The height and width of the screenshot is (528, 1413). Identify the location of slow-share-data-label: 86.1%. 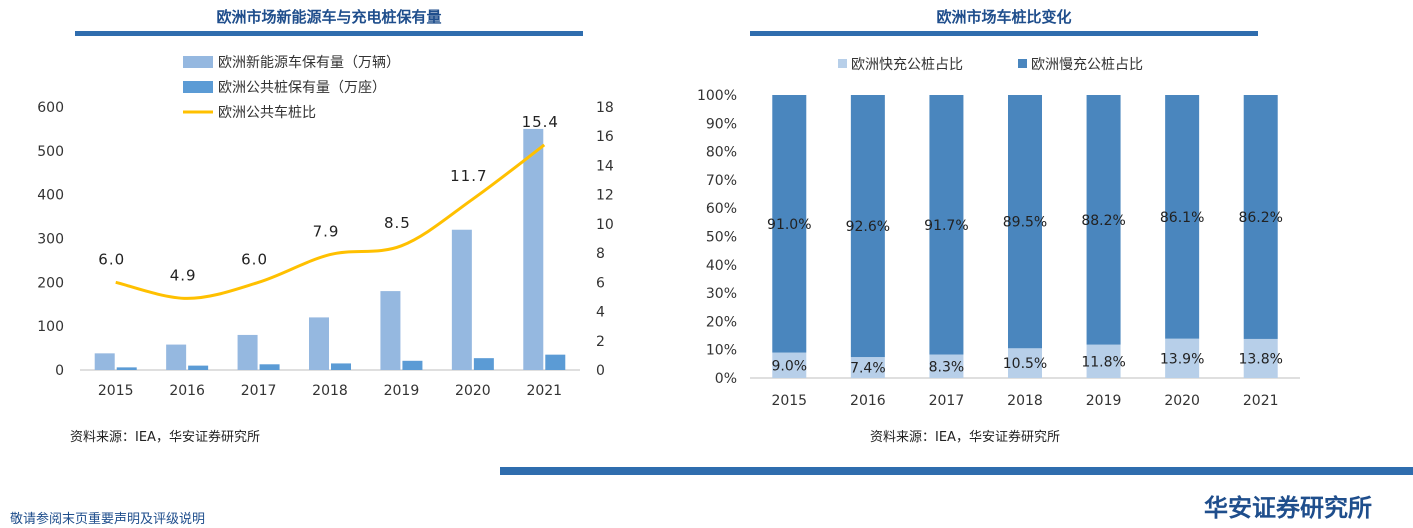
(1182, 218).